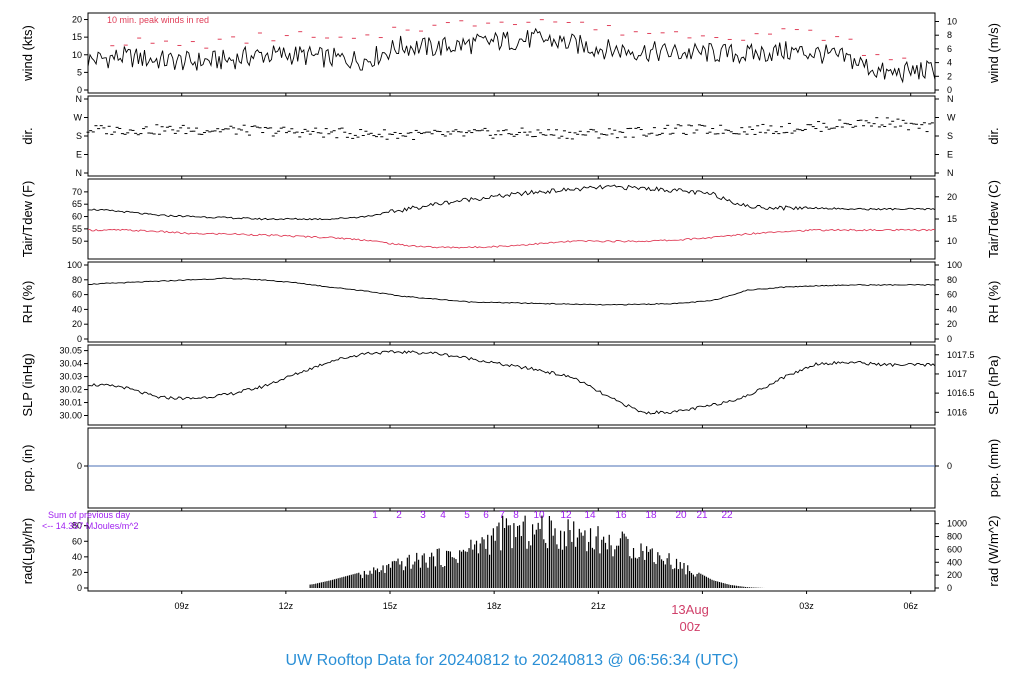  Describe the element at coordinates (443, 515) in the screenshot. I see `hour-mark-label: 4` at that location.